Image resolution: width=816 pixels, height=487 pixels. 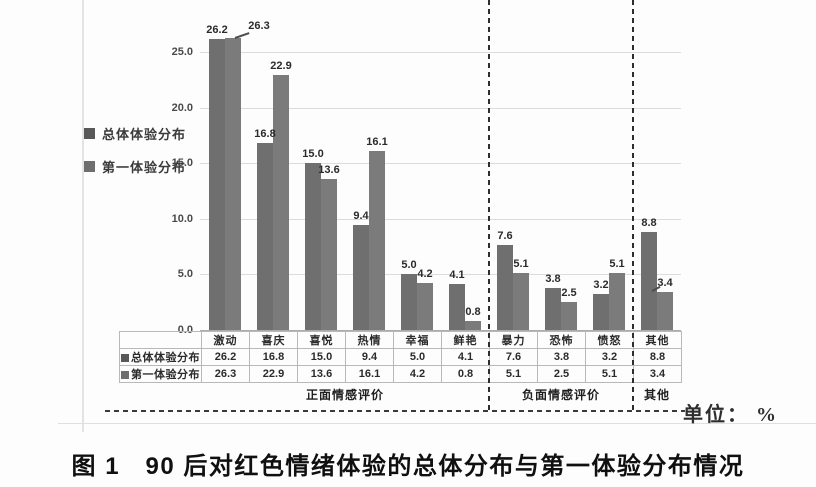 I want to click on bar-value-label-overall: 5.0, so click(x=409, y=265).